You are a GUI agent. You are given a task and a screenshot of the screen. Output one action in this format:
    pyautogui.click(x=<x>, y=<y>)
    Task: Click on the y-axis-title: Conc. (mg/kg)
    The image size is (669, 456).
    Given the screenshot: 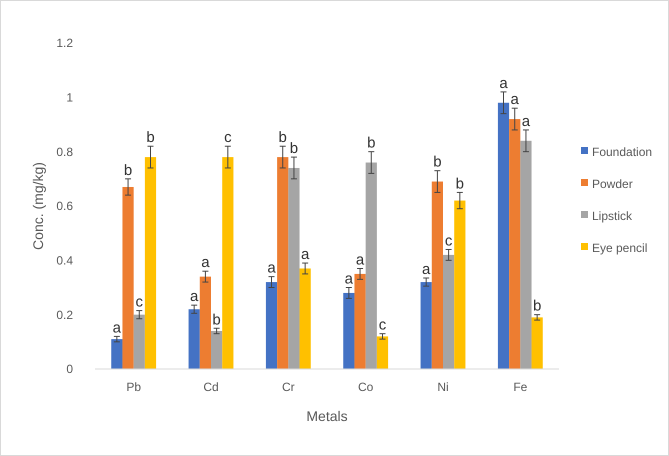 What is the action you would take?
    pyautogui.click(x=38, y=206)
    